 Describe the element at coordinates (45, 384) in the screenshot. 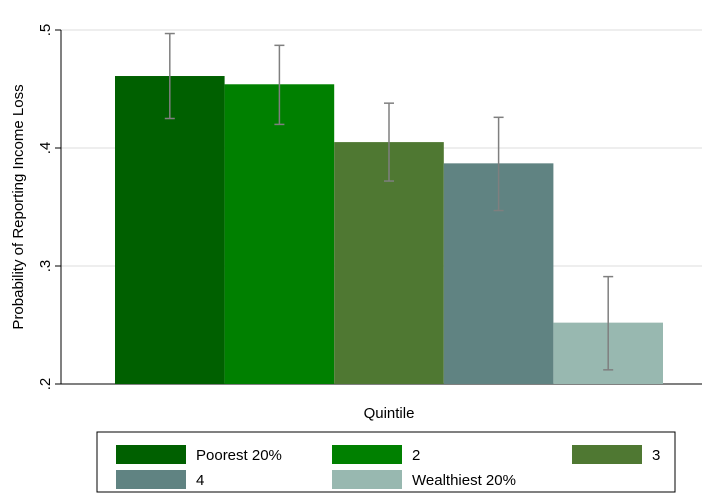

I see `y-tick-label: .2` at that location.